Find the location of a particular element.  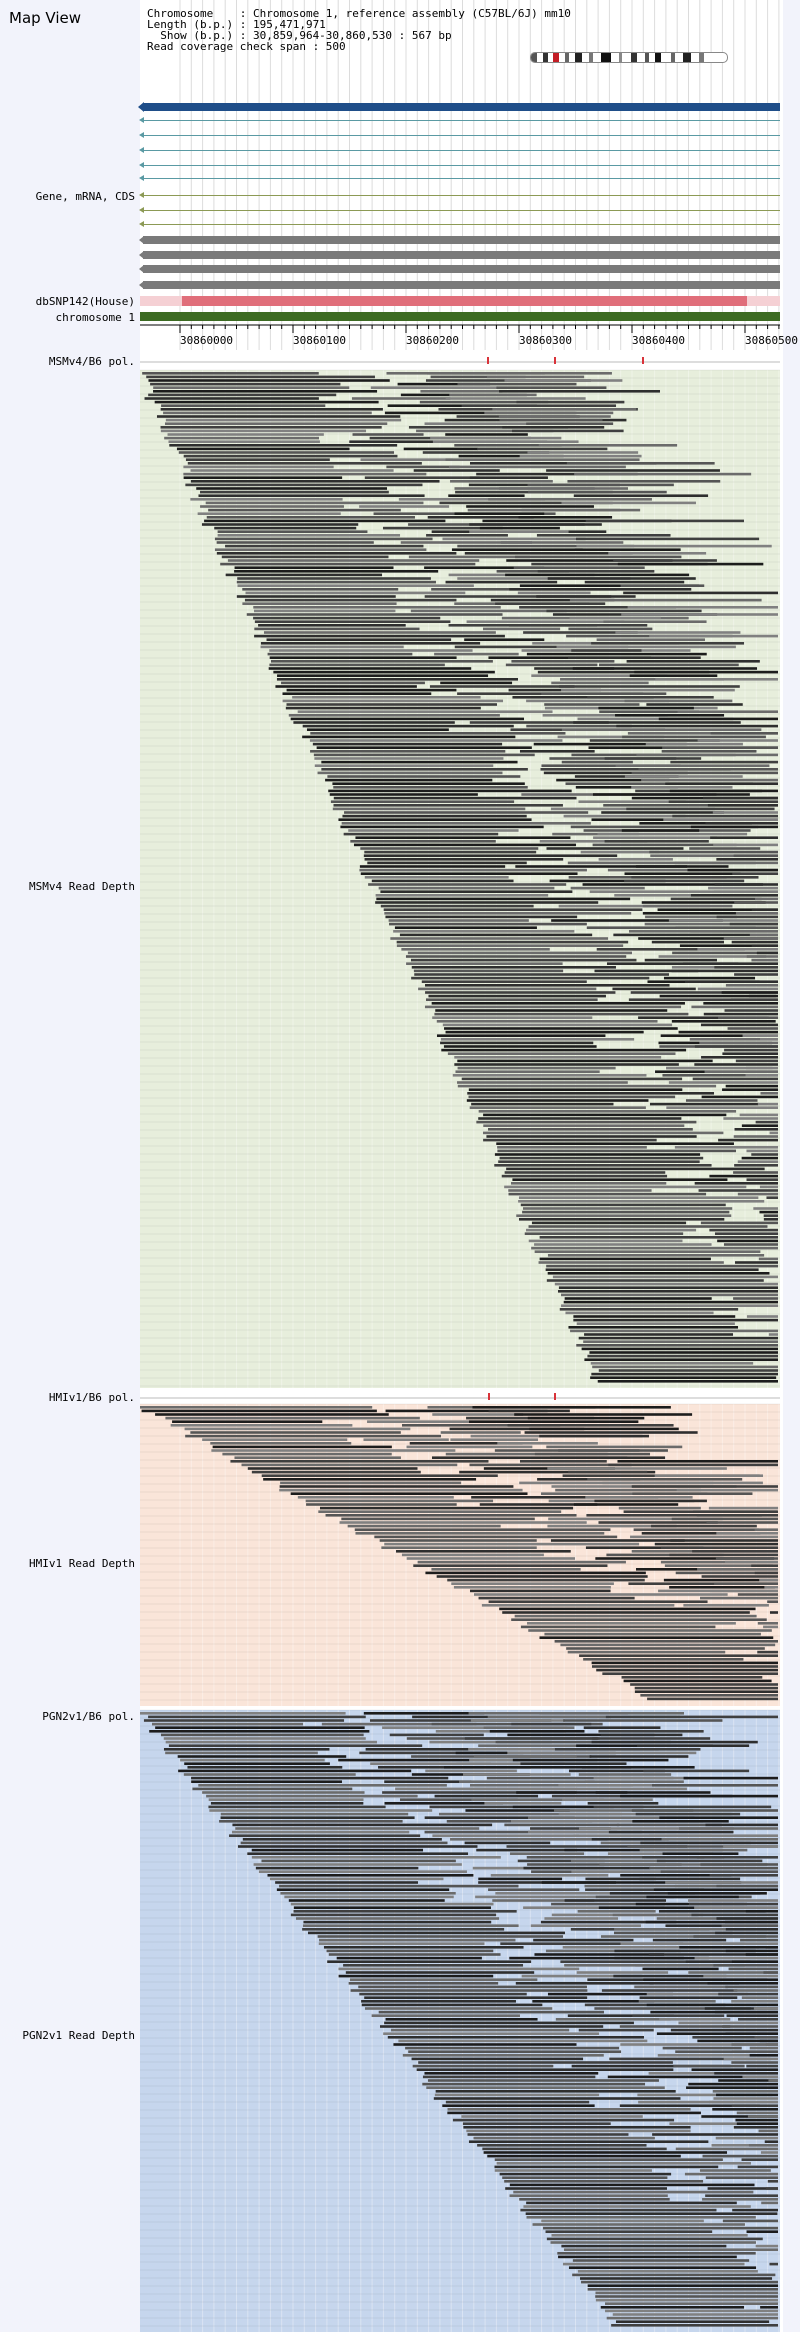

transcript-bar is located at coordinates (461, 255).